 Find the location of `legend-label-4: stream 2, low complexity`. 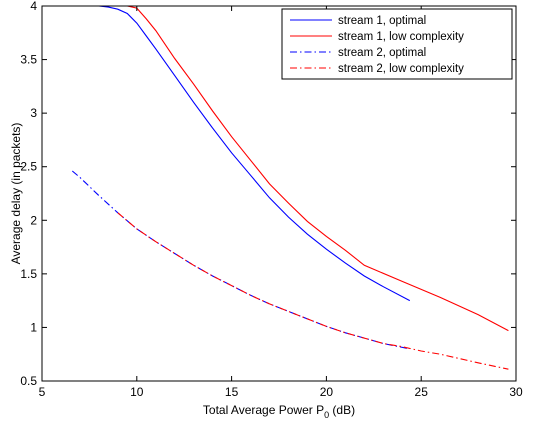

legend-label-4: stream 2, low complexity is located at coordinates (401, 69).